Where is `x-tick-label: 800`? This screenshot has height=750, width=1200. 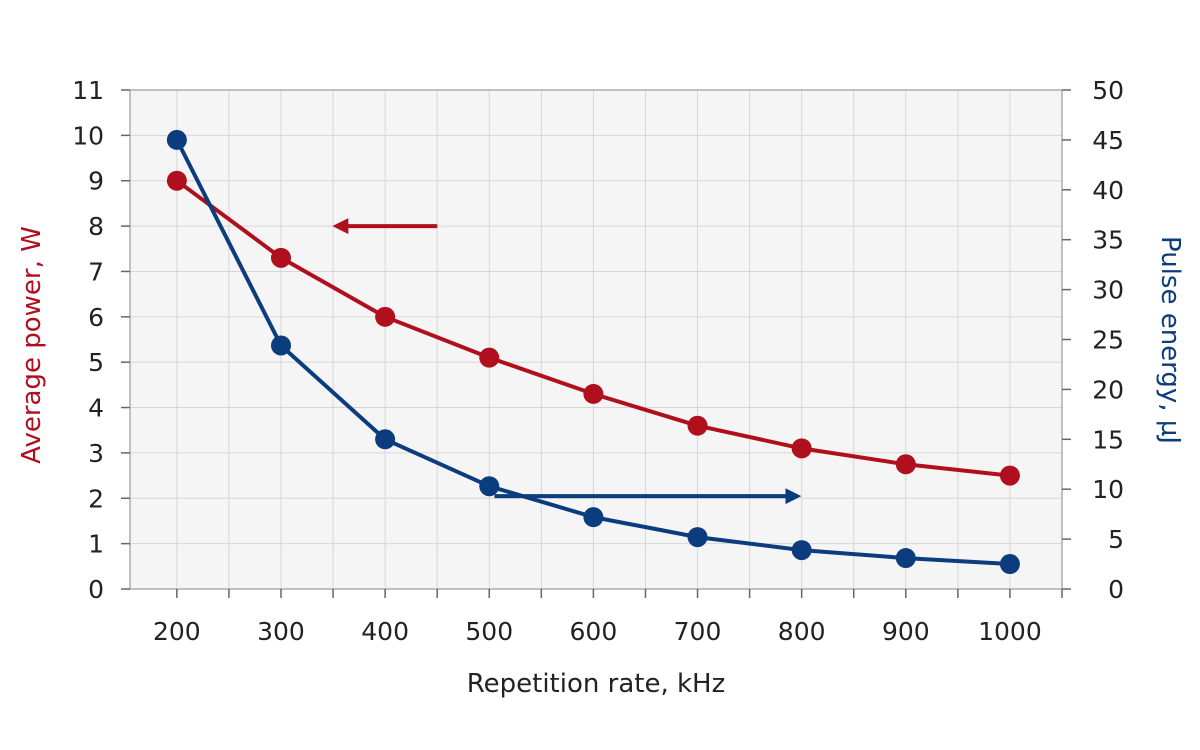
x-tick-label: 800 is located at coordinates (802, 631).